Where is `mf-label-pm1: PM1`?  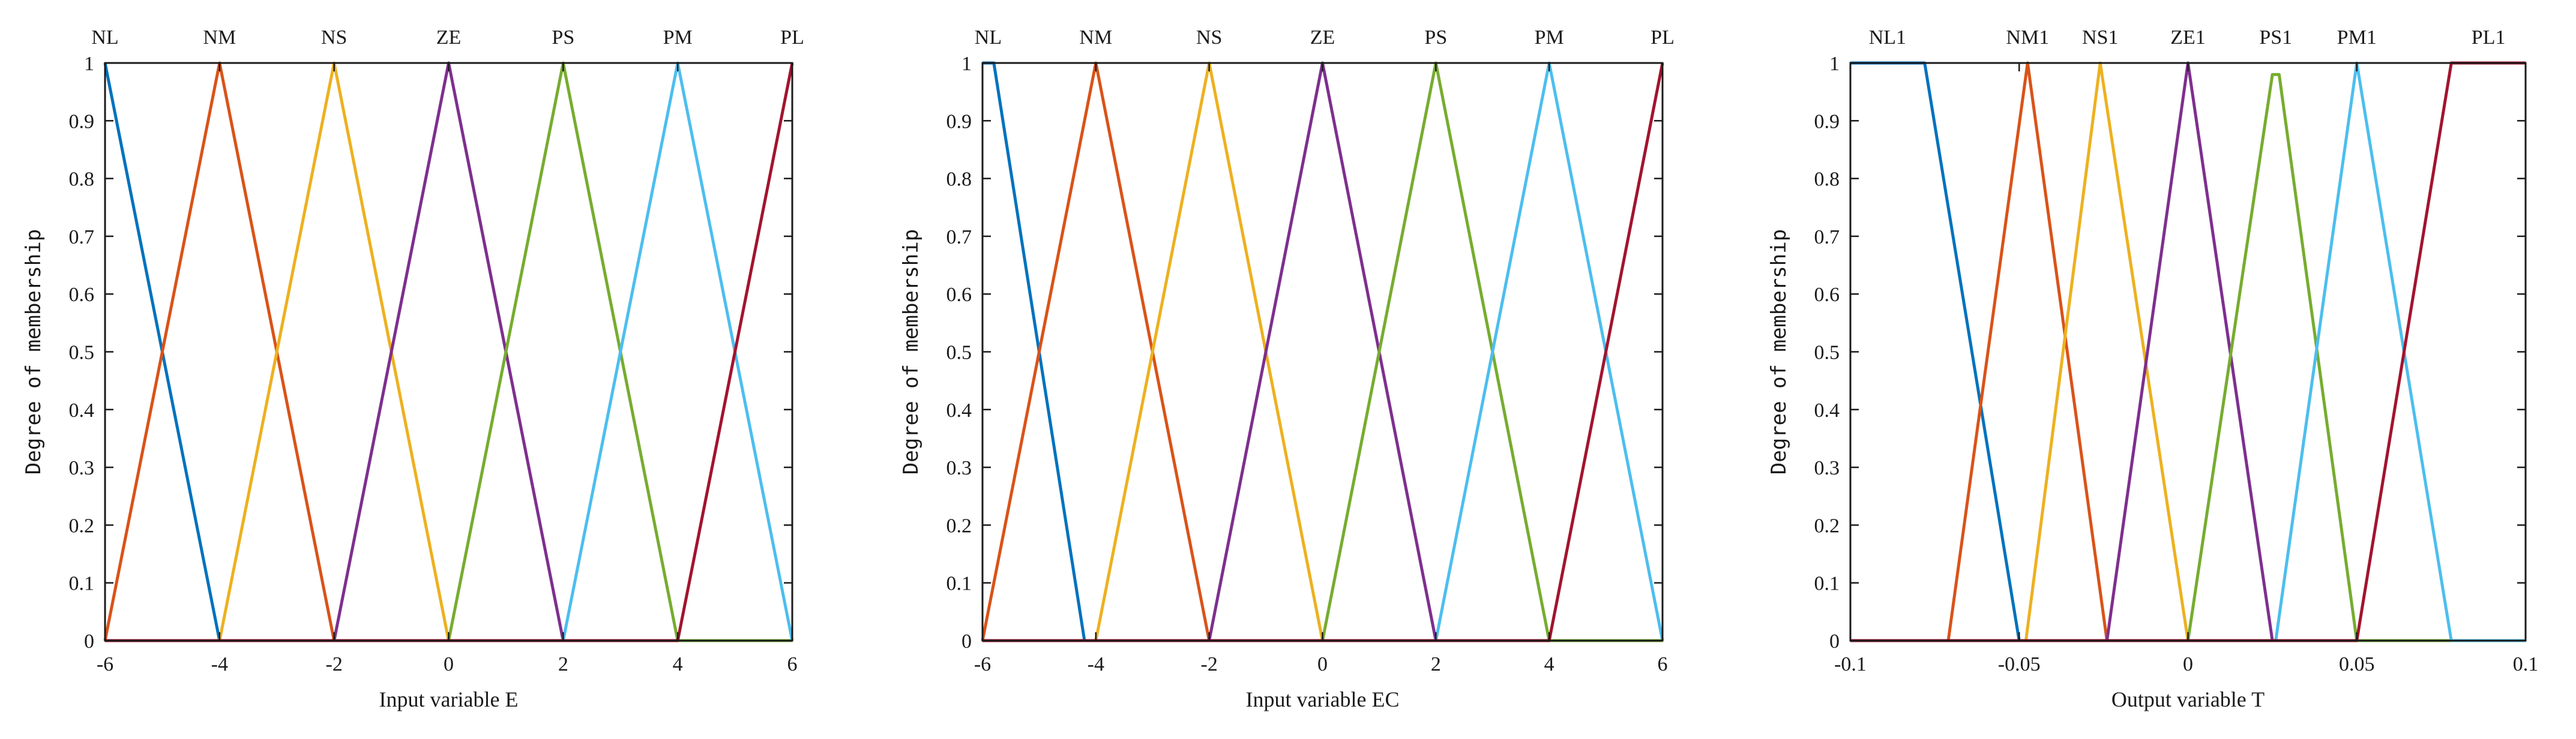
mf-label-pm1: PM1 is located at coordinates (2357, 37).